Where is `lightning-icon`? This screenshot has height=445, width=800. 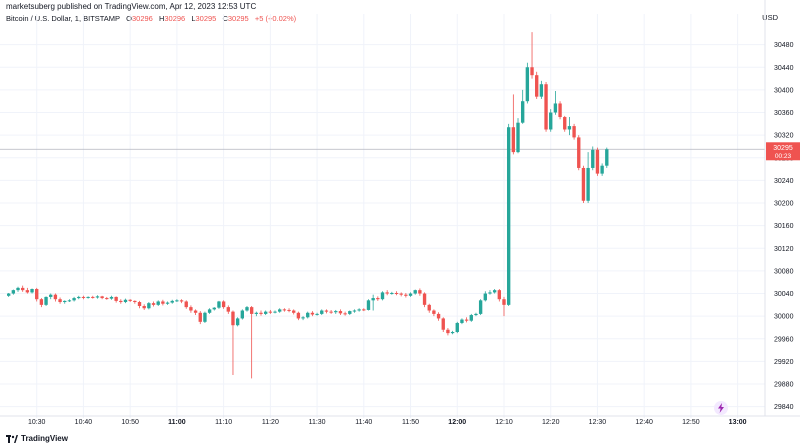
lightning-icon is located at coordinates (721, 408).